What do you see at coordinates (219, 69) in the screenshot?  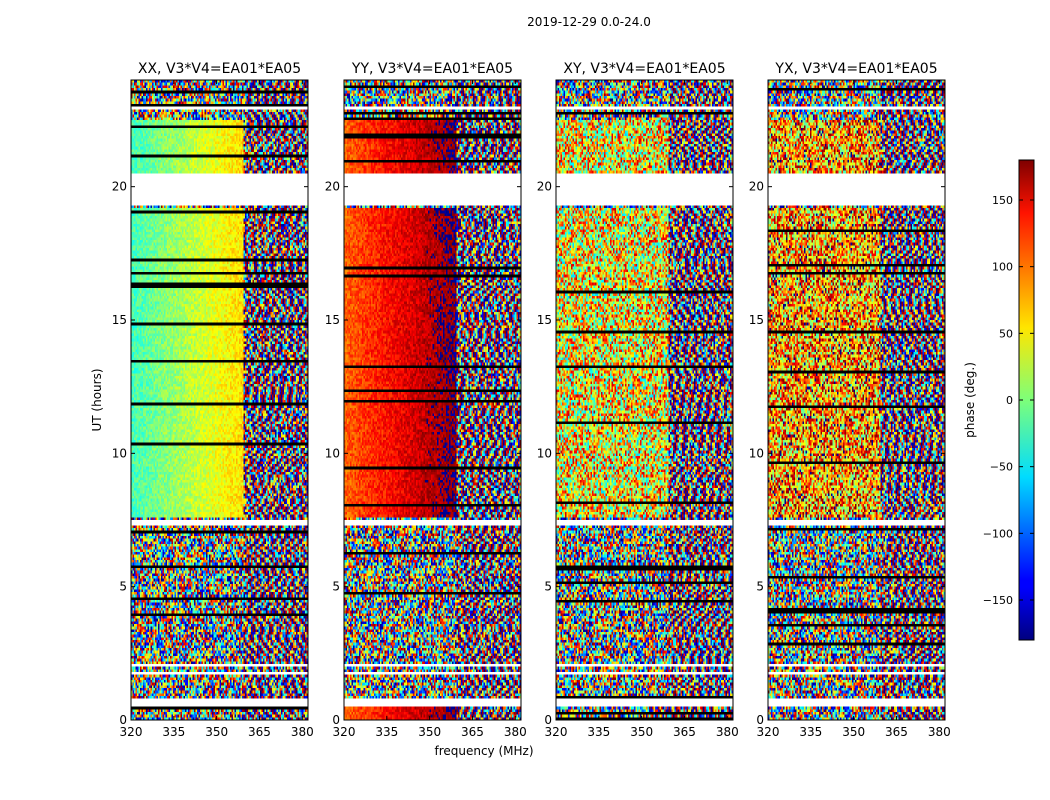 I see `panel-title: XX, V3*V4=EA01*EA05` at bounding box center [219, 69].